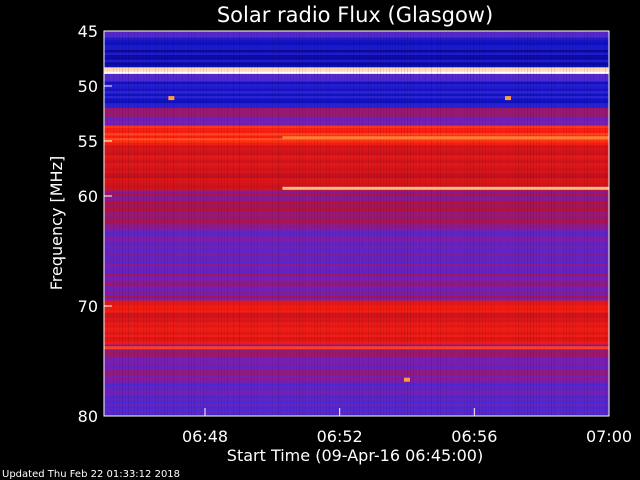 This screenshot has width=640, height=480. What do you see at coordinates (609, 436) in the screenshot?
I see `x-tick-label: 07:00` at bounding box center [609, 436].